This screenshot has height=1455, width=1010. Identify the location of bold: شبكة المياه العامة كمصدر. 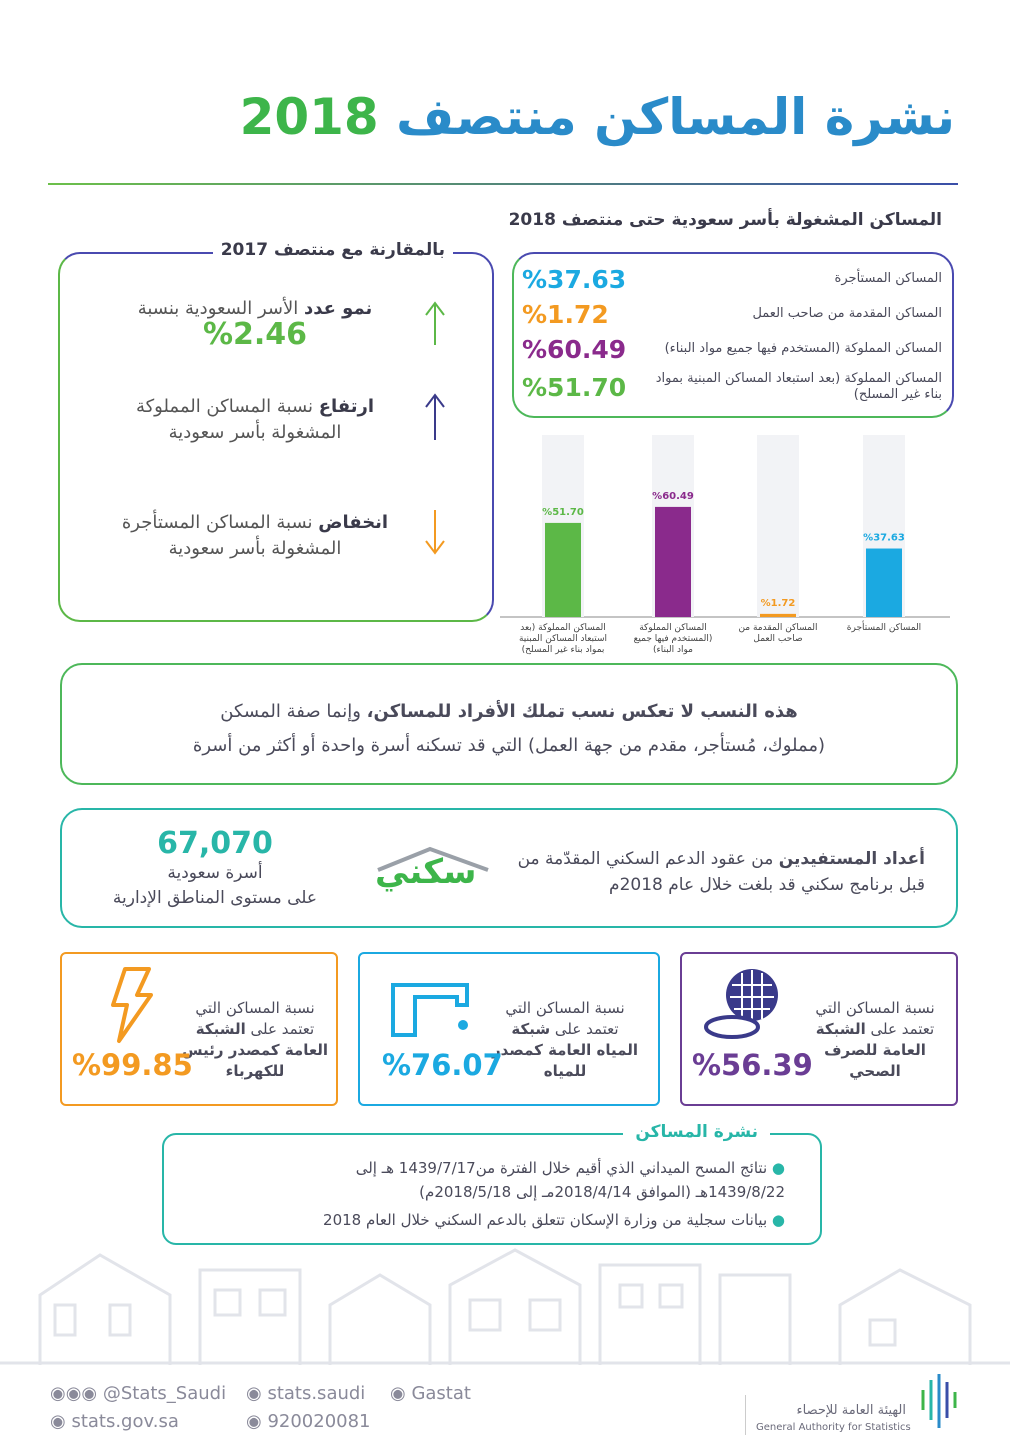
(564, 1039).